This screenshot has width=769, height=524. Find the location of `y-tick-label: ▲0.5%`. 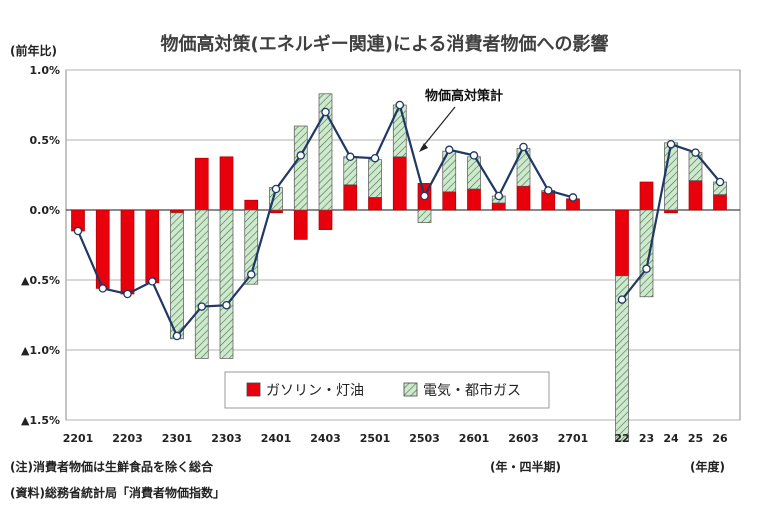

y-tick-label: ▲0.5% is located at coordinates (40, 280).